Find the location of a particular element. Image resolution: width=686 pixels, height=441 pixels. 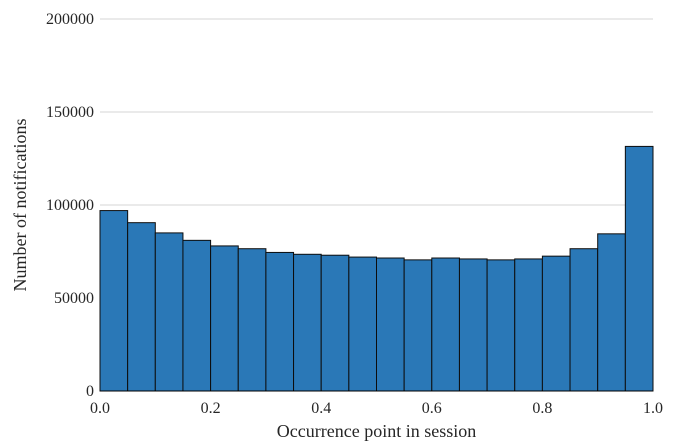

y-tick-label: 0 is located at coordinates (90, 391).